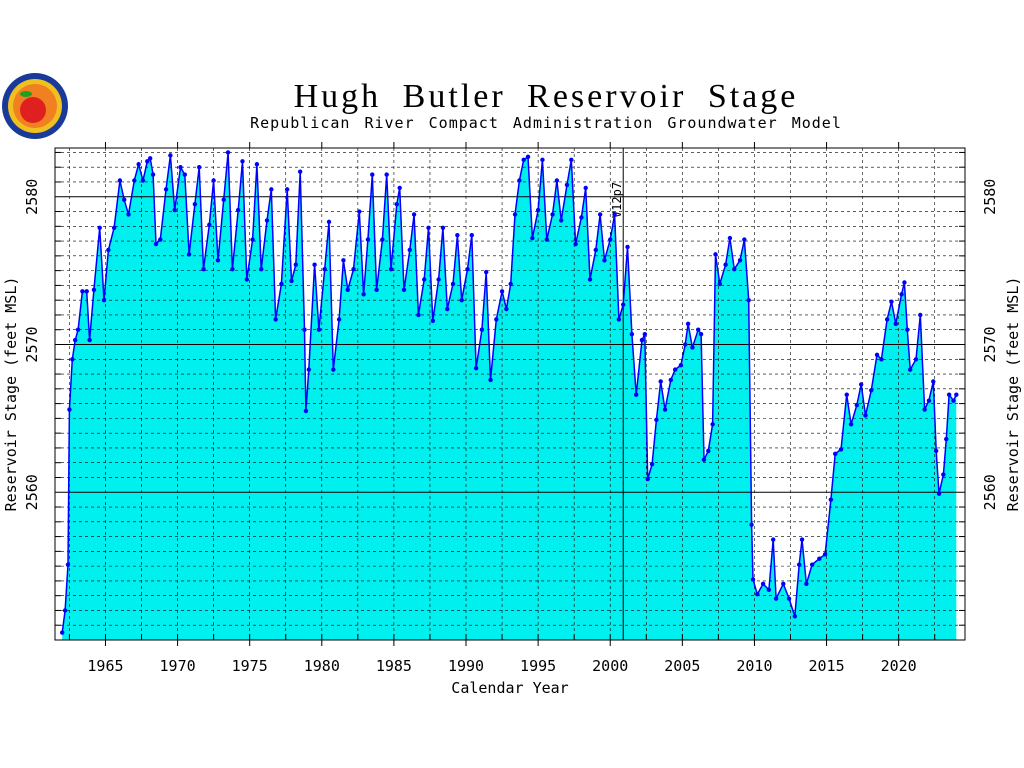 This screenshot has height=768, width=1024. I want to click on x-tick-label: 2020, so click(899, 666).